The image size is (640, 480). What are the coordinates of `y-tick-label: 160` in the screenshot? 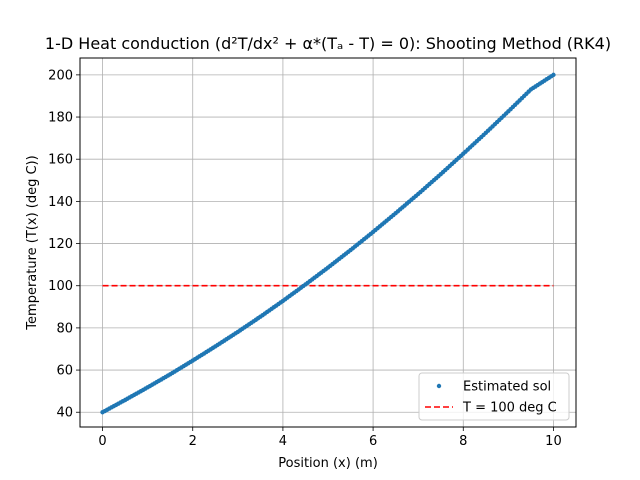 It's located at (60, 160).